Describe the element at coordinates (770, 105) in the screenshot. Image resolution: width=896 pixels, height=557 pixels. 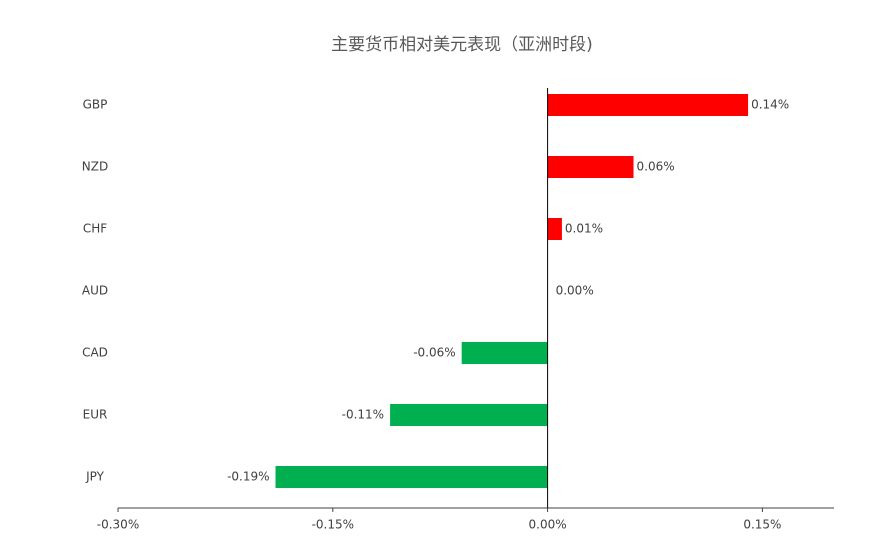
I see `value-label: 0.14%` at that location.